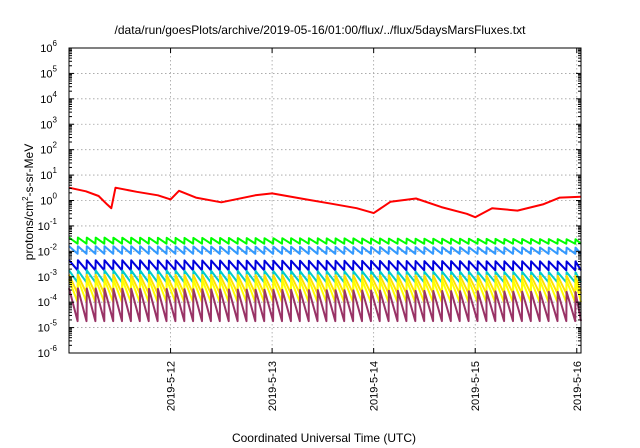 Image resolution: width=640 pixels, height=448 pixels. Describe the element at coordinates (55, 43) in the screenshot. I see `y-tick-exponent: 6` at that location.